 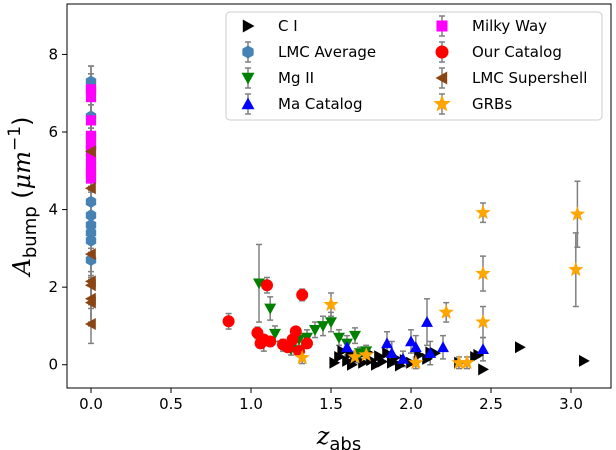 What do you see at coordinates (571, 404) in the screenshot?
I see `x-tick-label: 3.0` at bounding box center [571, 404].